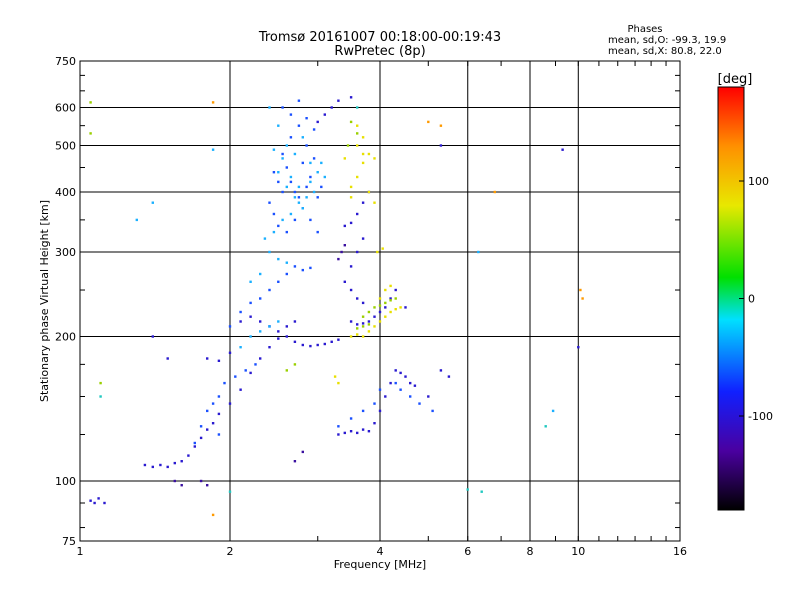  Describe the element at coordinates (756, 299) in the screenshot. I see `colorbar-ticks: 100 0 -100` at that location.